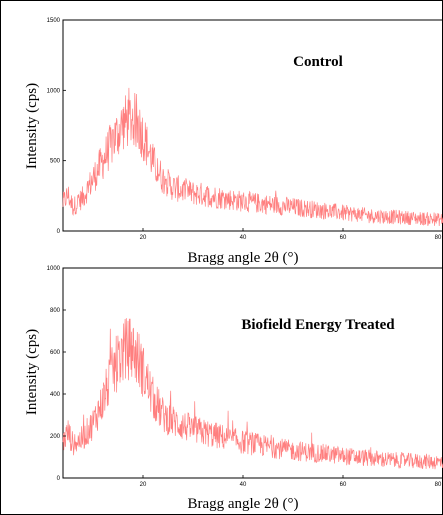 This screenshot has height=515, width=443. What do you see at coordinates (59, 232) in the screenshot?
I see `control-y-tick-label: 0` at bounding box center [59, 232].